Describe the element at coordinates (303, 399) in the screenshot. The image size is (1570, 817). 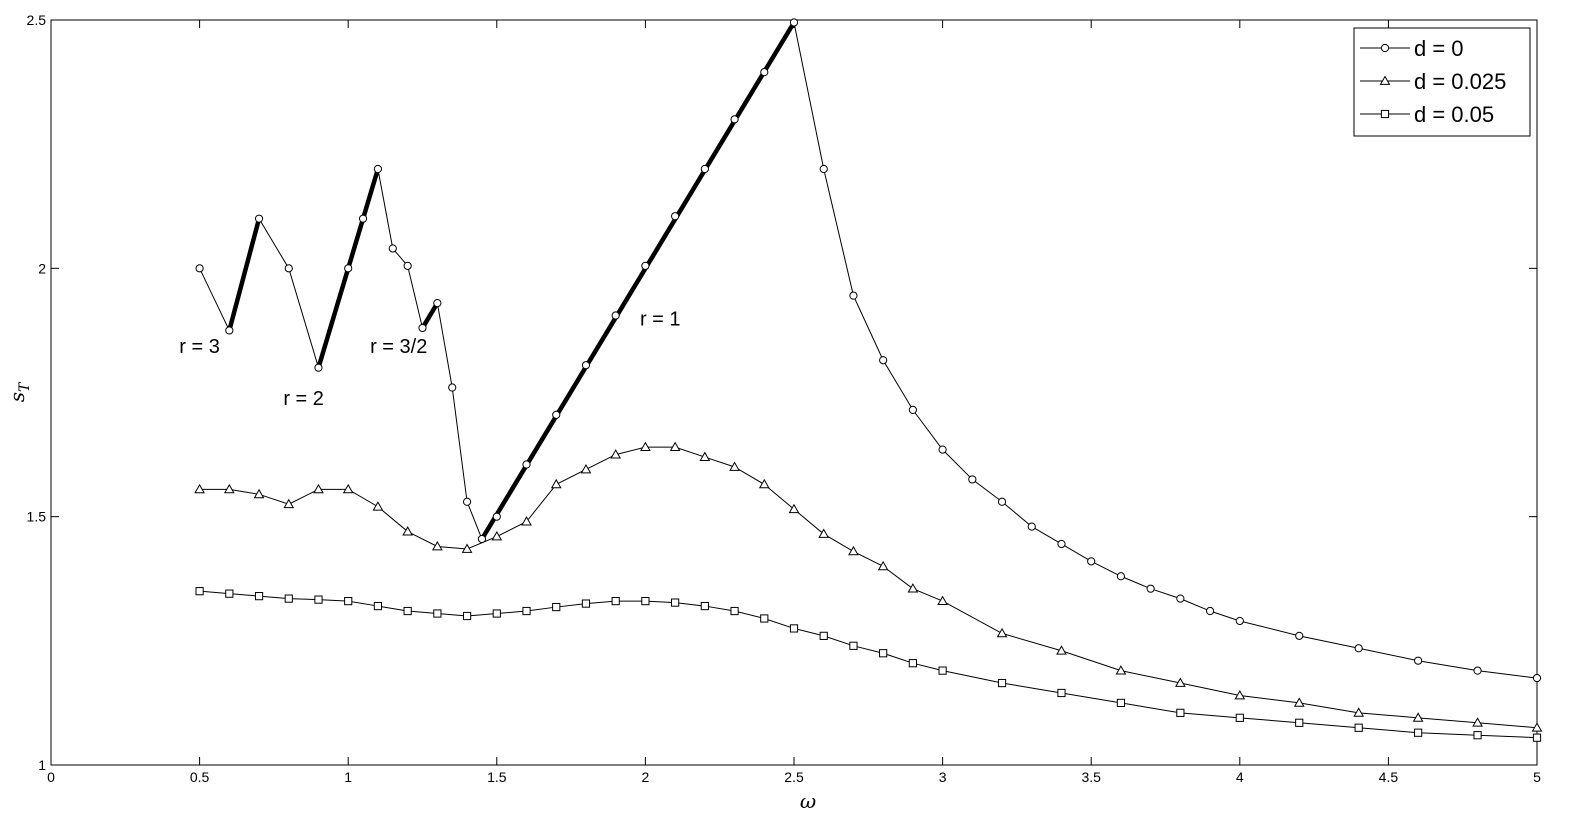
I see `annotation-label: r = 2` at that location.